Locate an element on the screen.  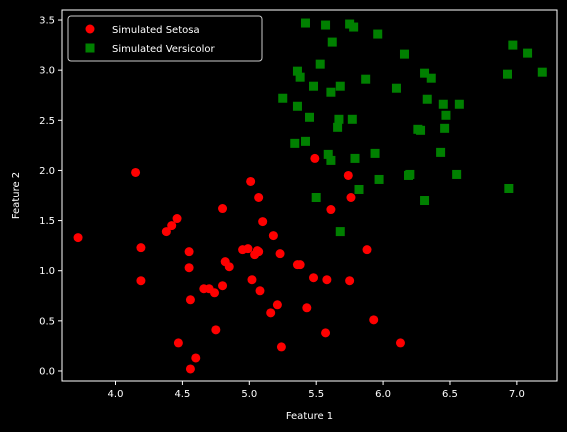
x-tick-label: 5.0 is located at coordinates (249, 394).